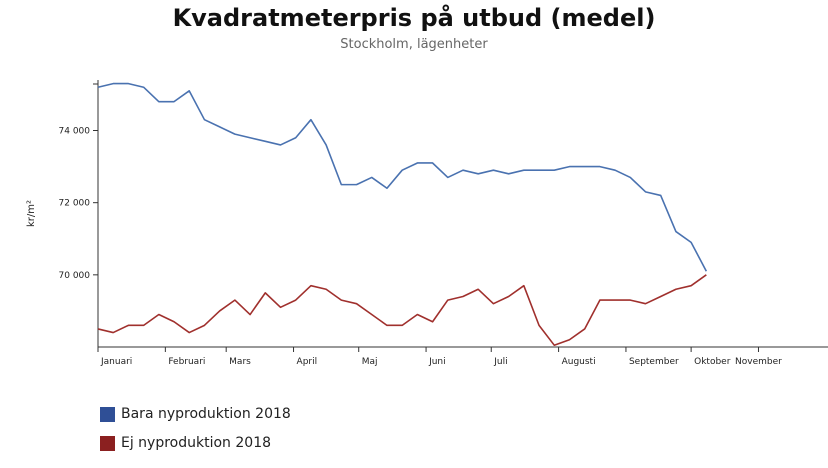 The width and height of the screenshot is (828, 468). Describe the element at coordinates (206, 414) in the screenshot. I see `legend-label: Bara nyproduktion 2018` at that location.